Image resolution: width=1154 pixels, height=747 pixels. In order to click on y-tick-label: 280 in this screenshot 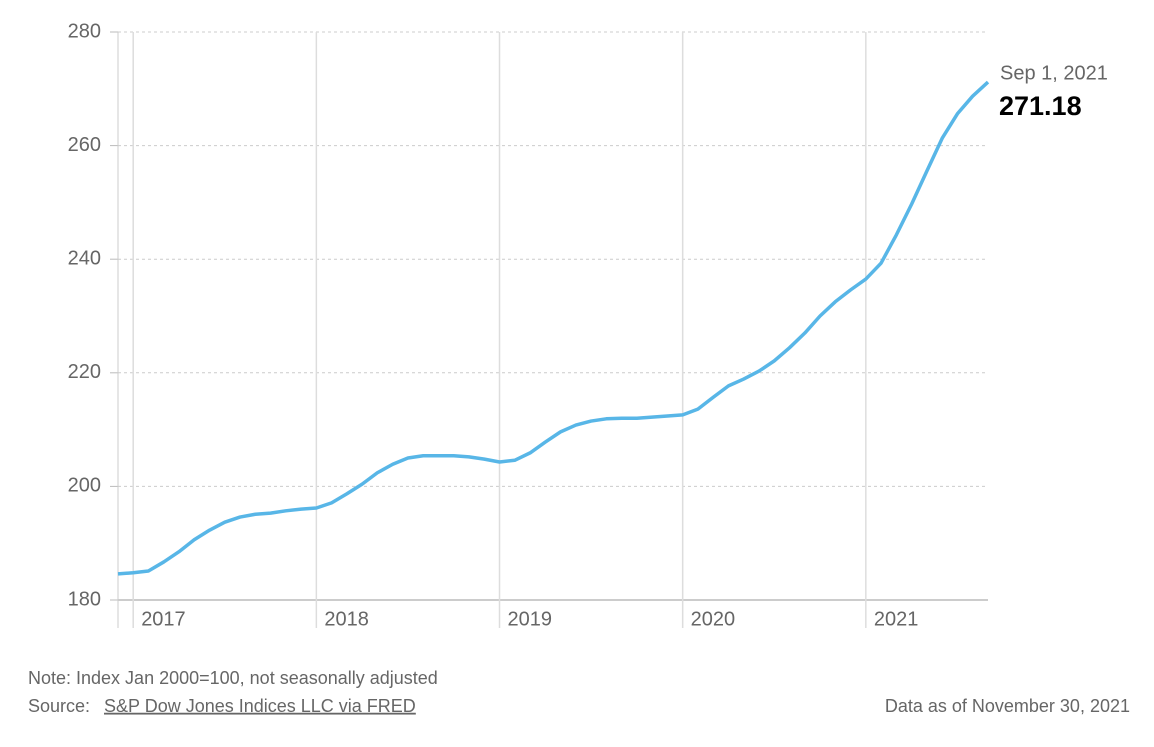, I will do `click(84, 31)`.